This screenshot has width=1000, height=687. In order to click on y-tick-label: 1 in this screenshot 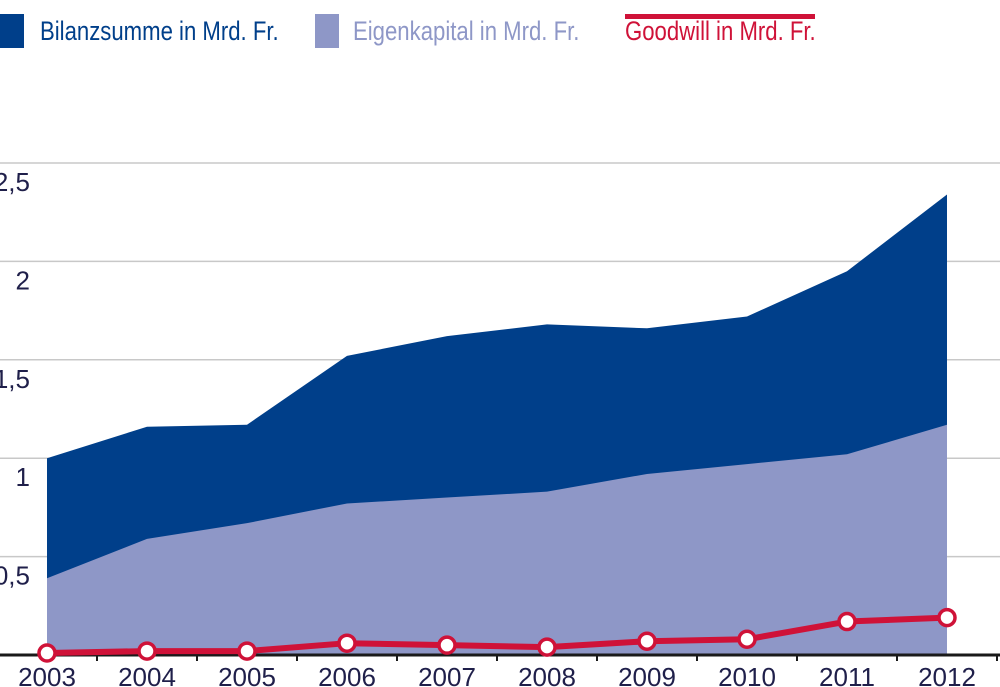, I will do `click(23, 477)`.